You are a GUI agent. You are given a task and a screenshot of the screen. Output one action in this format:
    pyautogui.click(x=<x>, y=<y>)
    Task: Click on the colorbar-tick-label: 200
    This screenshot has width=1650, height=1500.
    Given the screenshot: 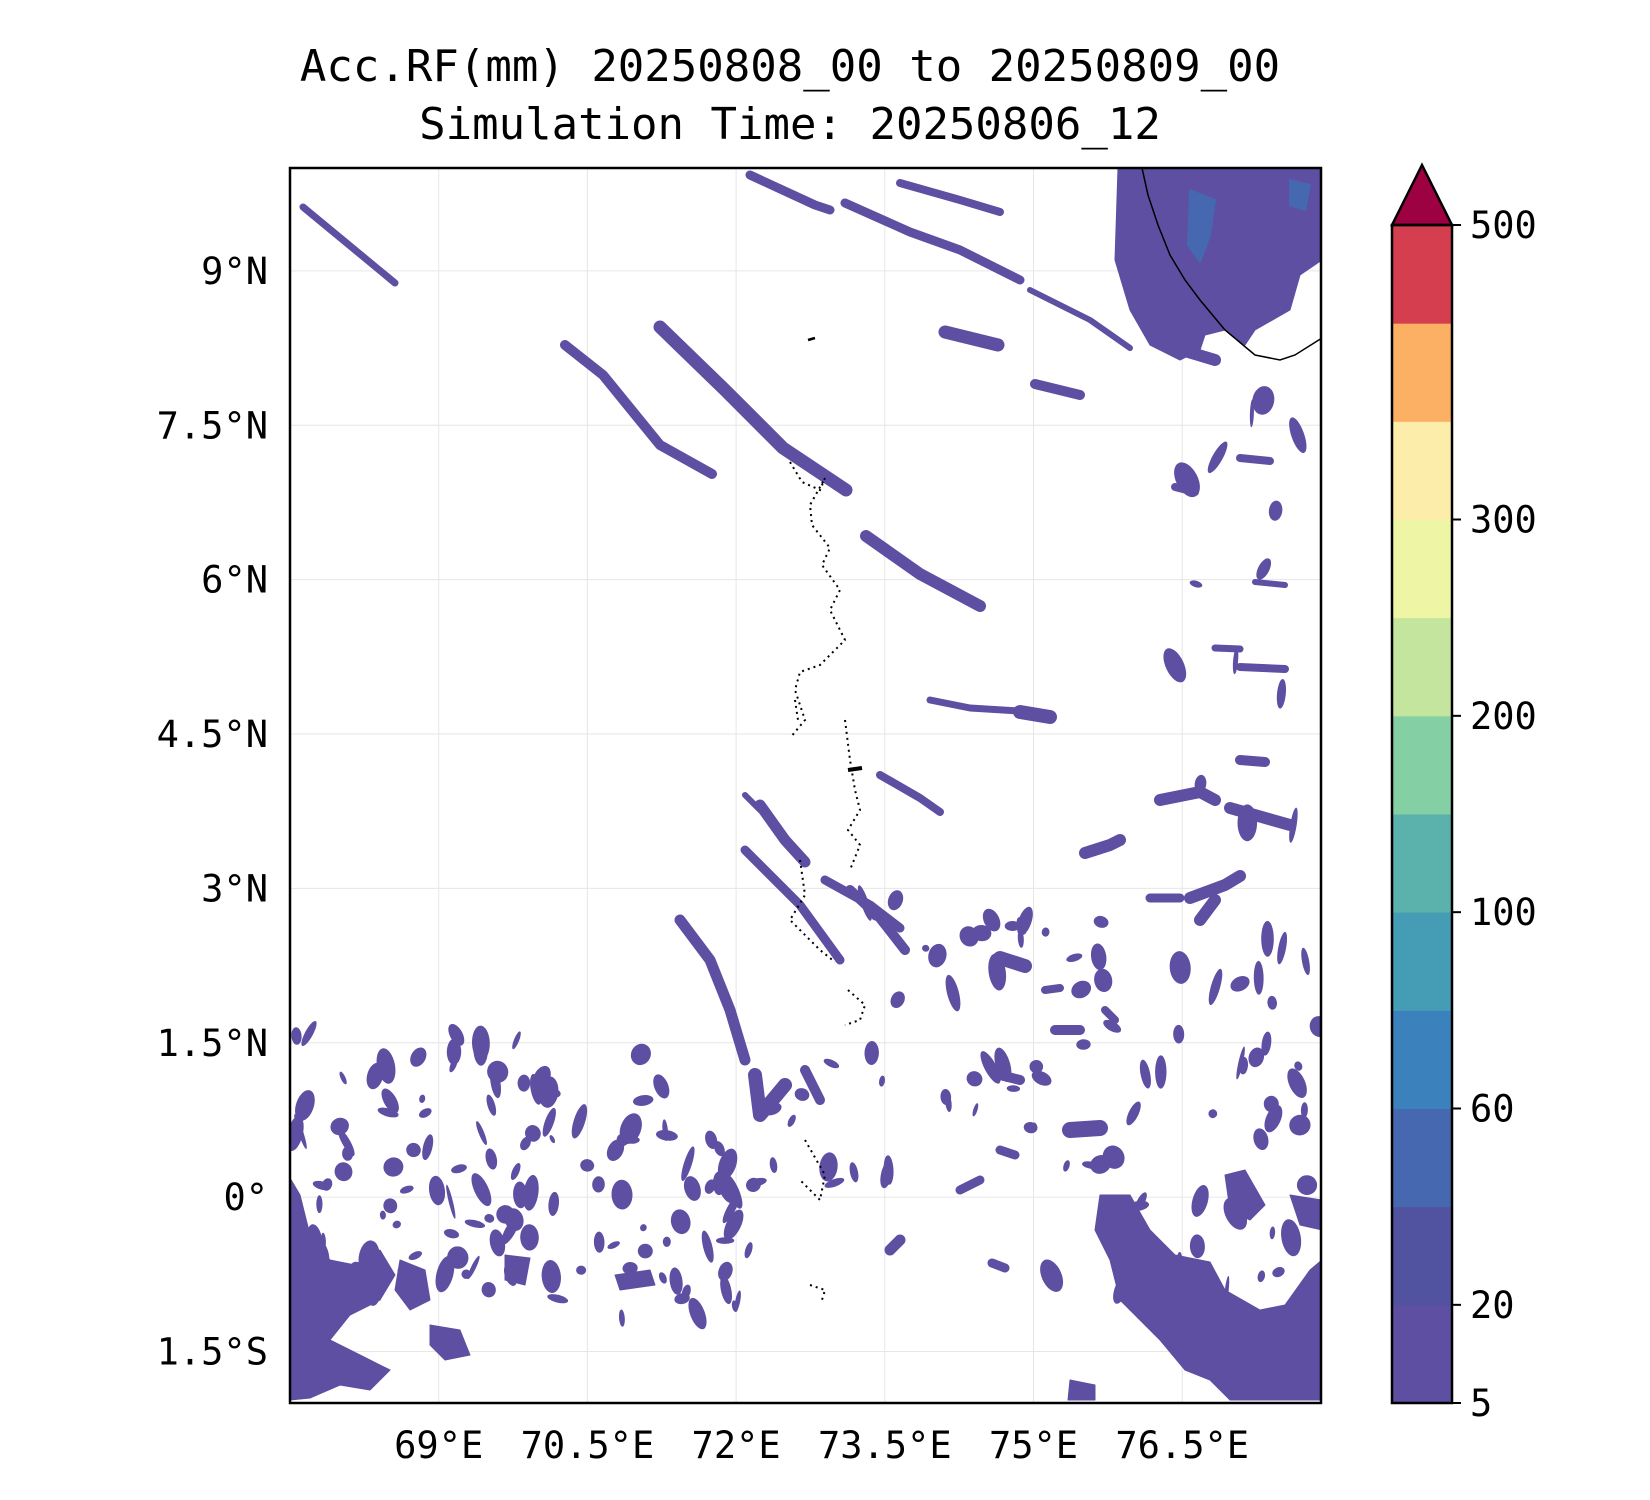 What is the action you would take?
    pyautogui.click(x=1503, y=716)
    